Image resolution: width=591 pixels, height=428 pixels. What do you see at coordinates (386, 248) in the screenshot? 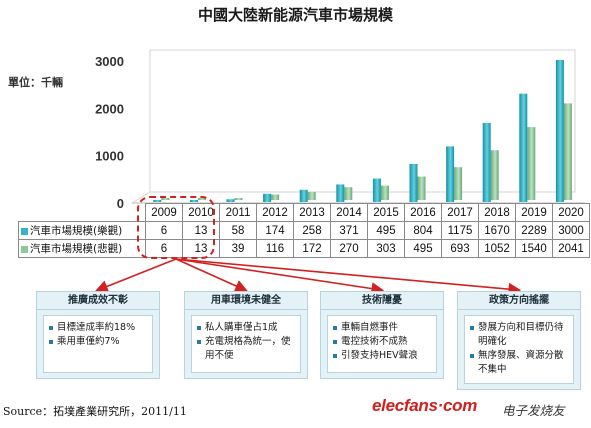
I see `table-cell: 303` at bounding box center [386, 248].